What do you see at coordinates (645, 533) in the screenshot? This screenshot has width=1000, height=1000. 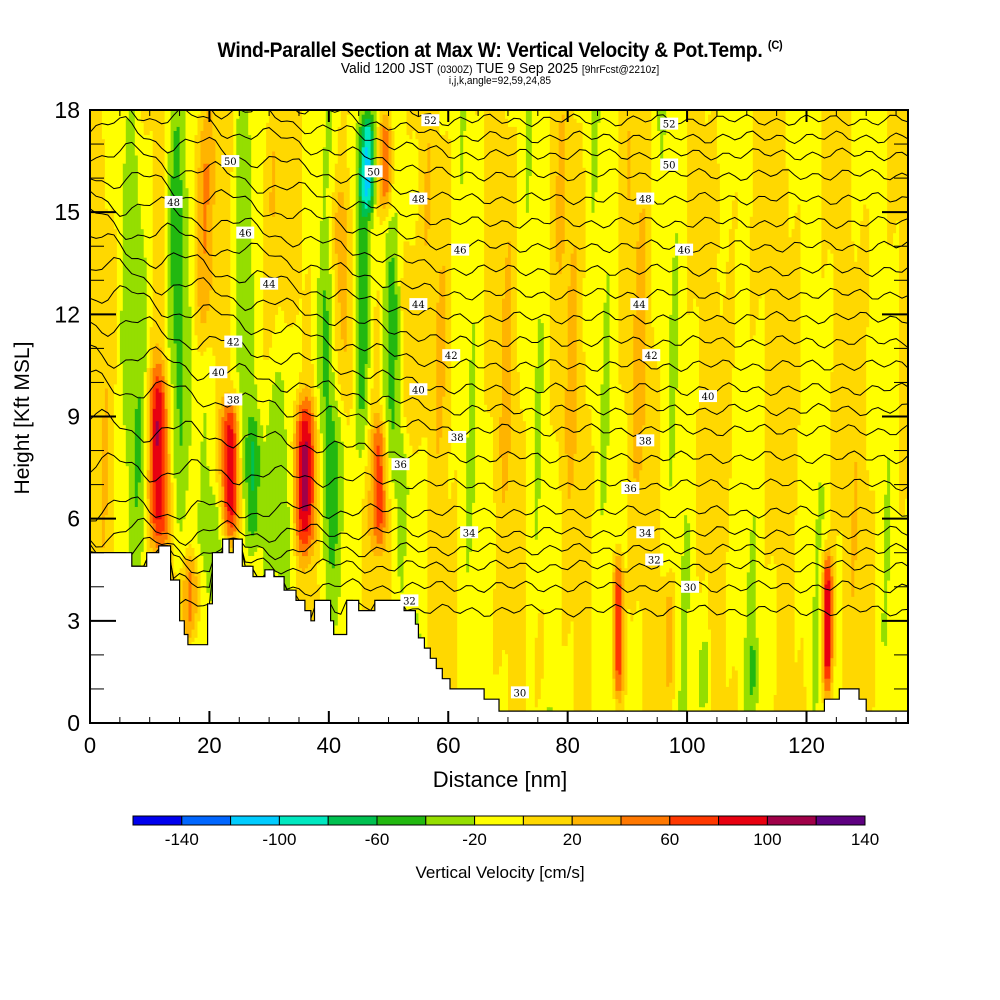 I see `contour-label-text: 34` at bounding box center [645, 533].